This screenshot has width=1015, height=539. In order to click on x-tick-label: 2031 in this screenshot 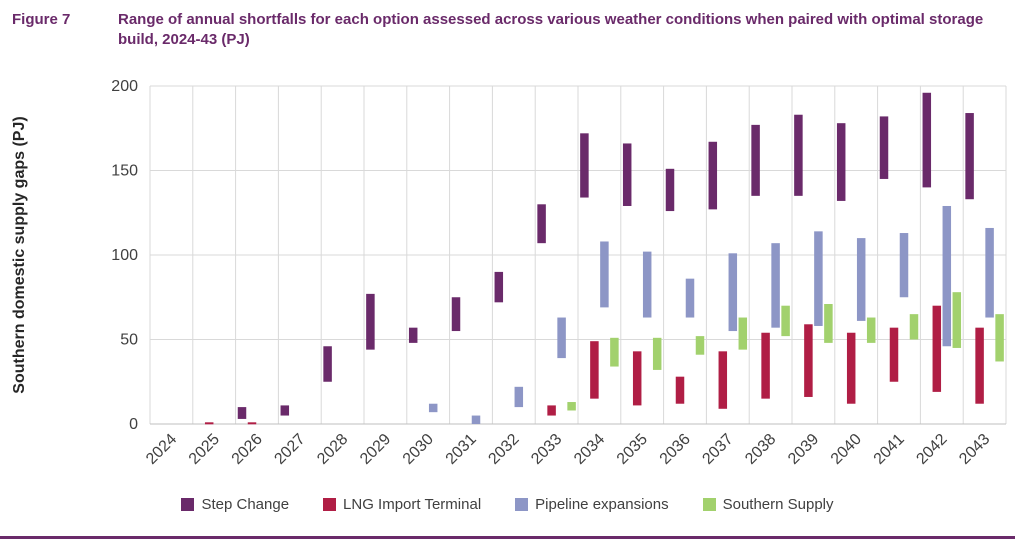, I will do `click(461, 449)`.